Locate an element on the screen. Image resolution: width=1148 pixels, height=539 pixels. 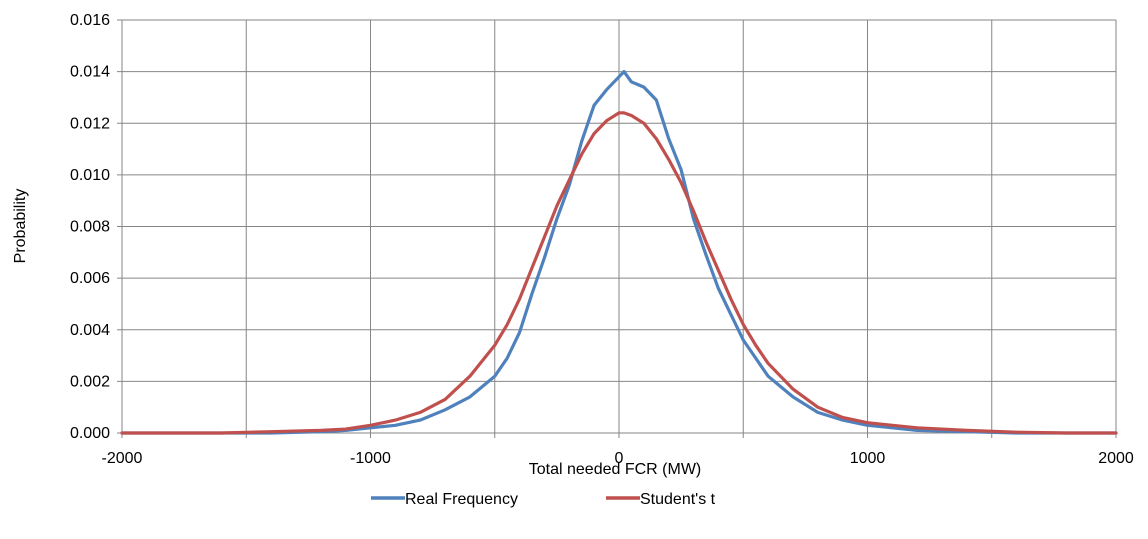
legend: Real Frequency Student's t is located at coordinates (543, 499).